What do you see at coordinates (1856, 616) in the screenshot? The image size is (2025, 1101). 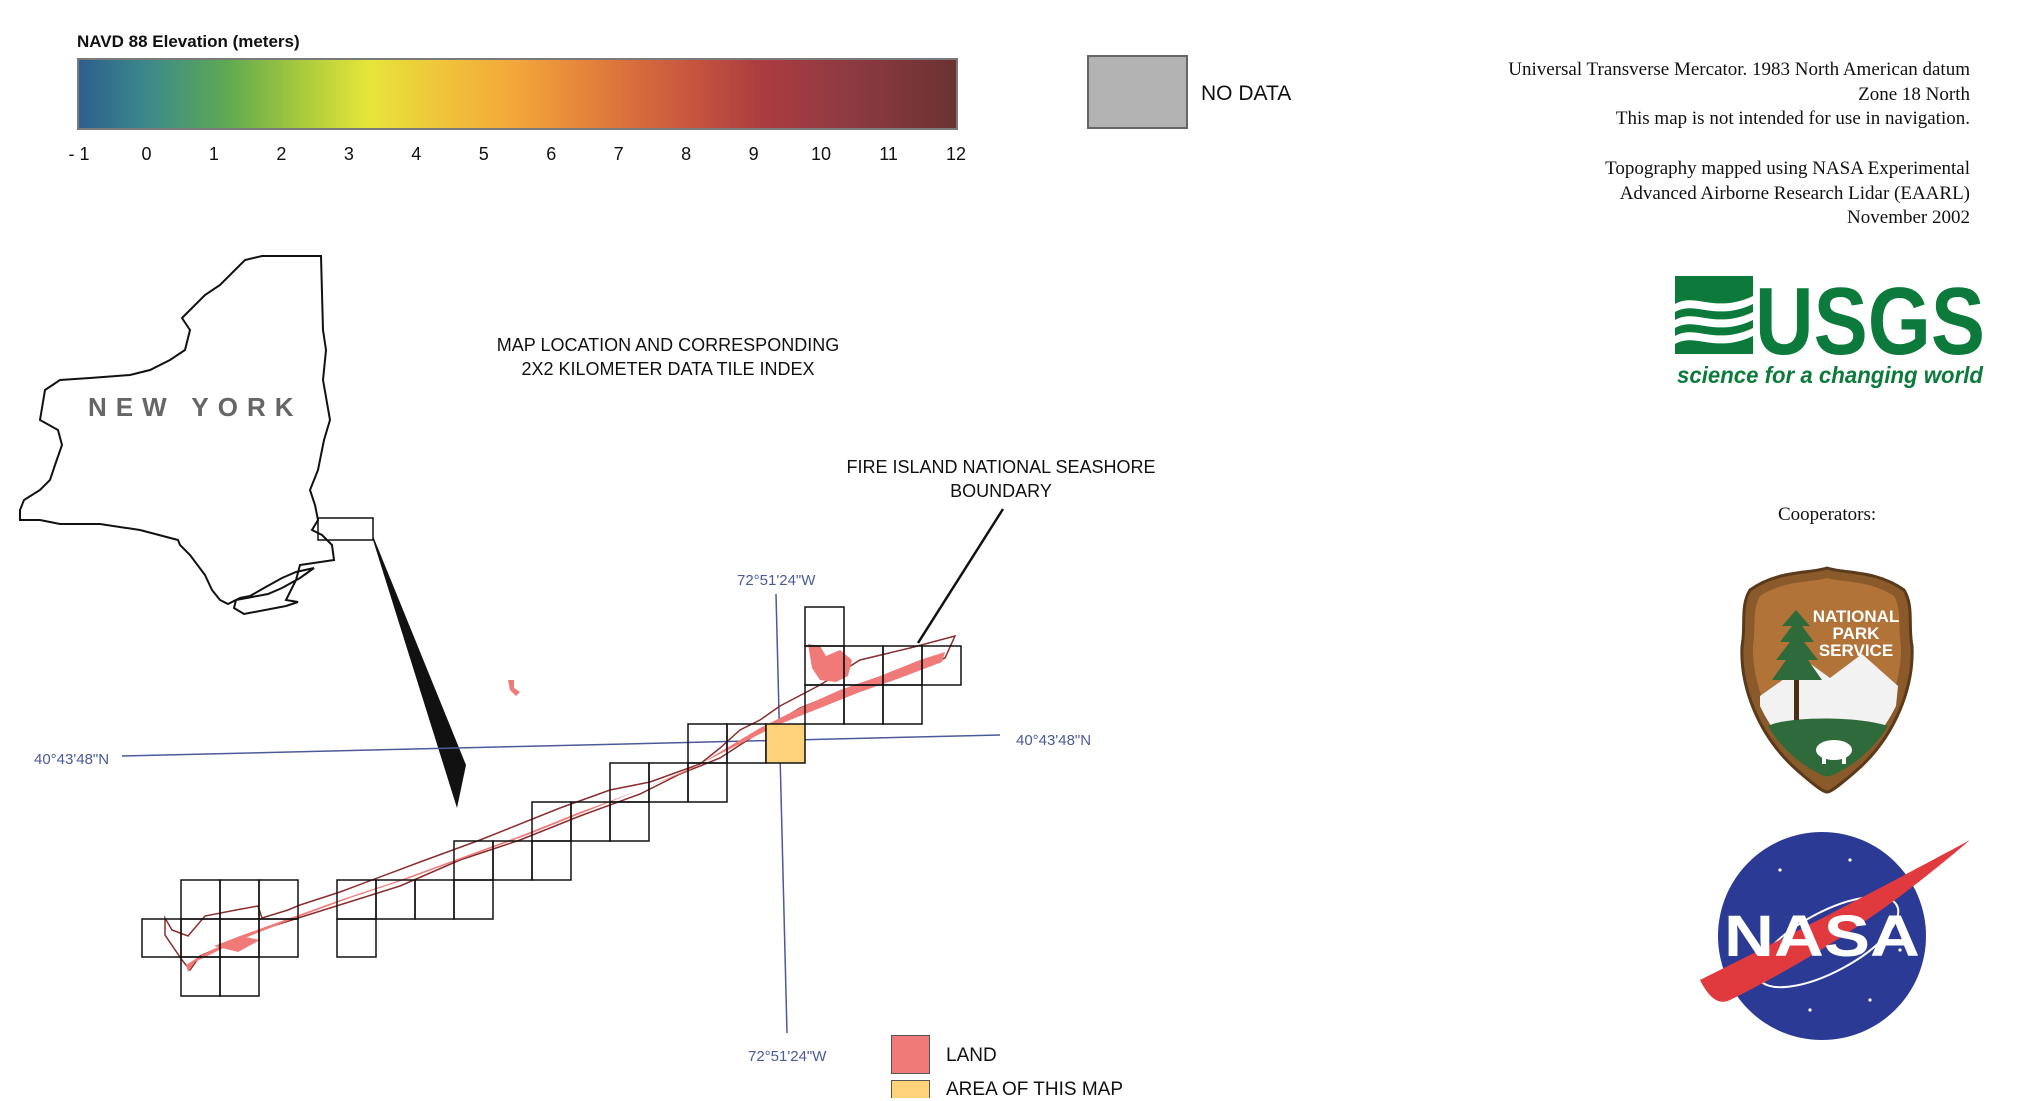 I see `nps-line-1: NATIONAL` at bounding box center [1856, 616].